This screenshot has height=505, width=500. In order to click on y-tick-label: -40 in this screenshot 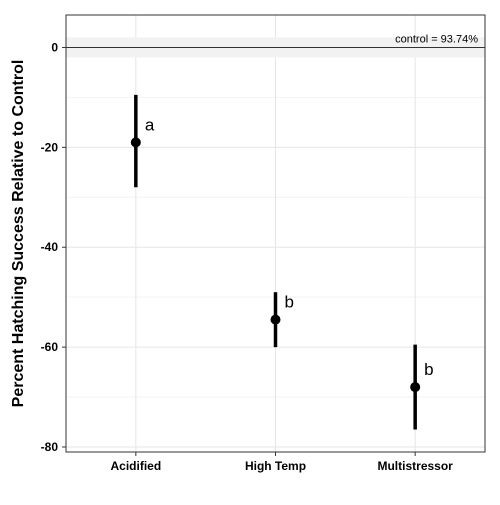, I will do `click(50, 247)`.